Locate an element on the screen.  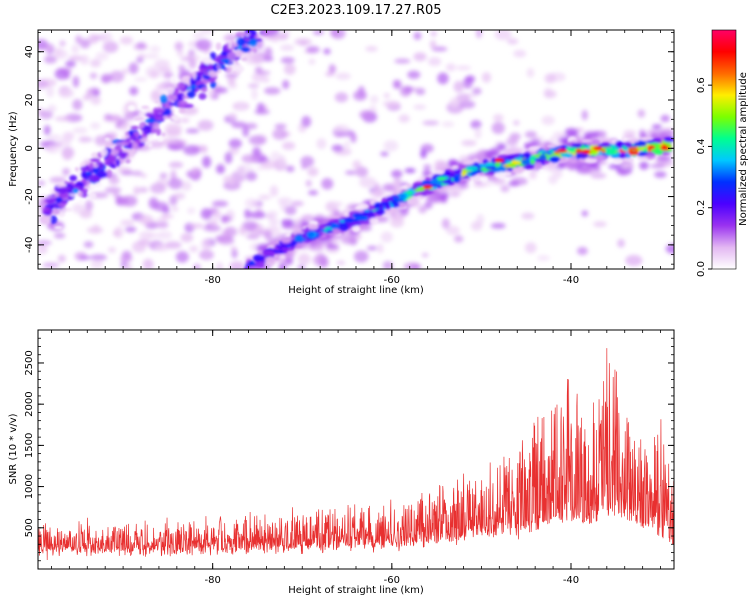
colorbar-tick-label: 0.4 is located at coordinates (701, 146).